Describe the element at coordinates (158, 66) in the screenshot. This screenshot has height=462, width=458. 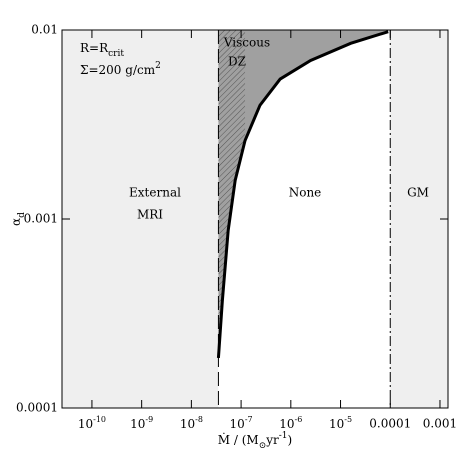
I see `annotation-part: 2` at that location.